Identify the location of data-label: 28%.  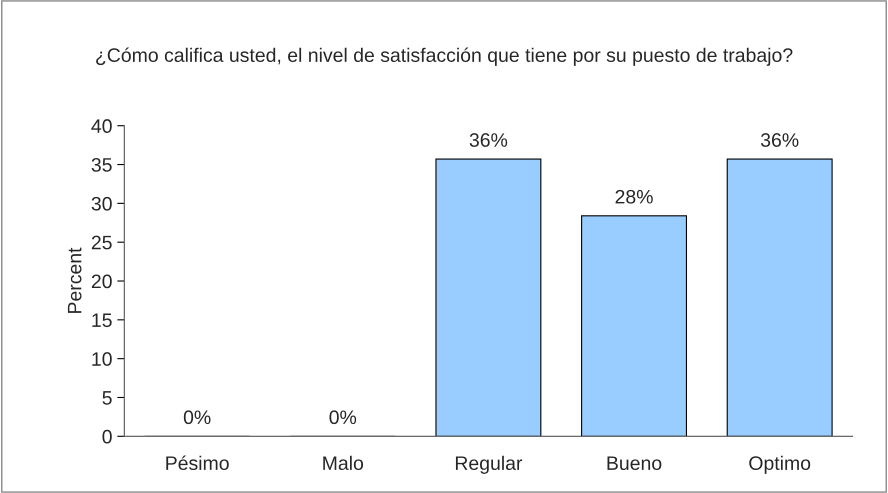
(634, 197).